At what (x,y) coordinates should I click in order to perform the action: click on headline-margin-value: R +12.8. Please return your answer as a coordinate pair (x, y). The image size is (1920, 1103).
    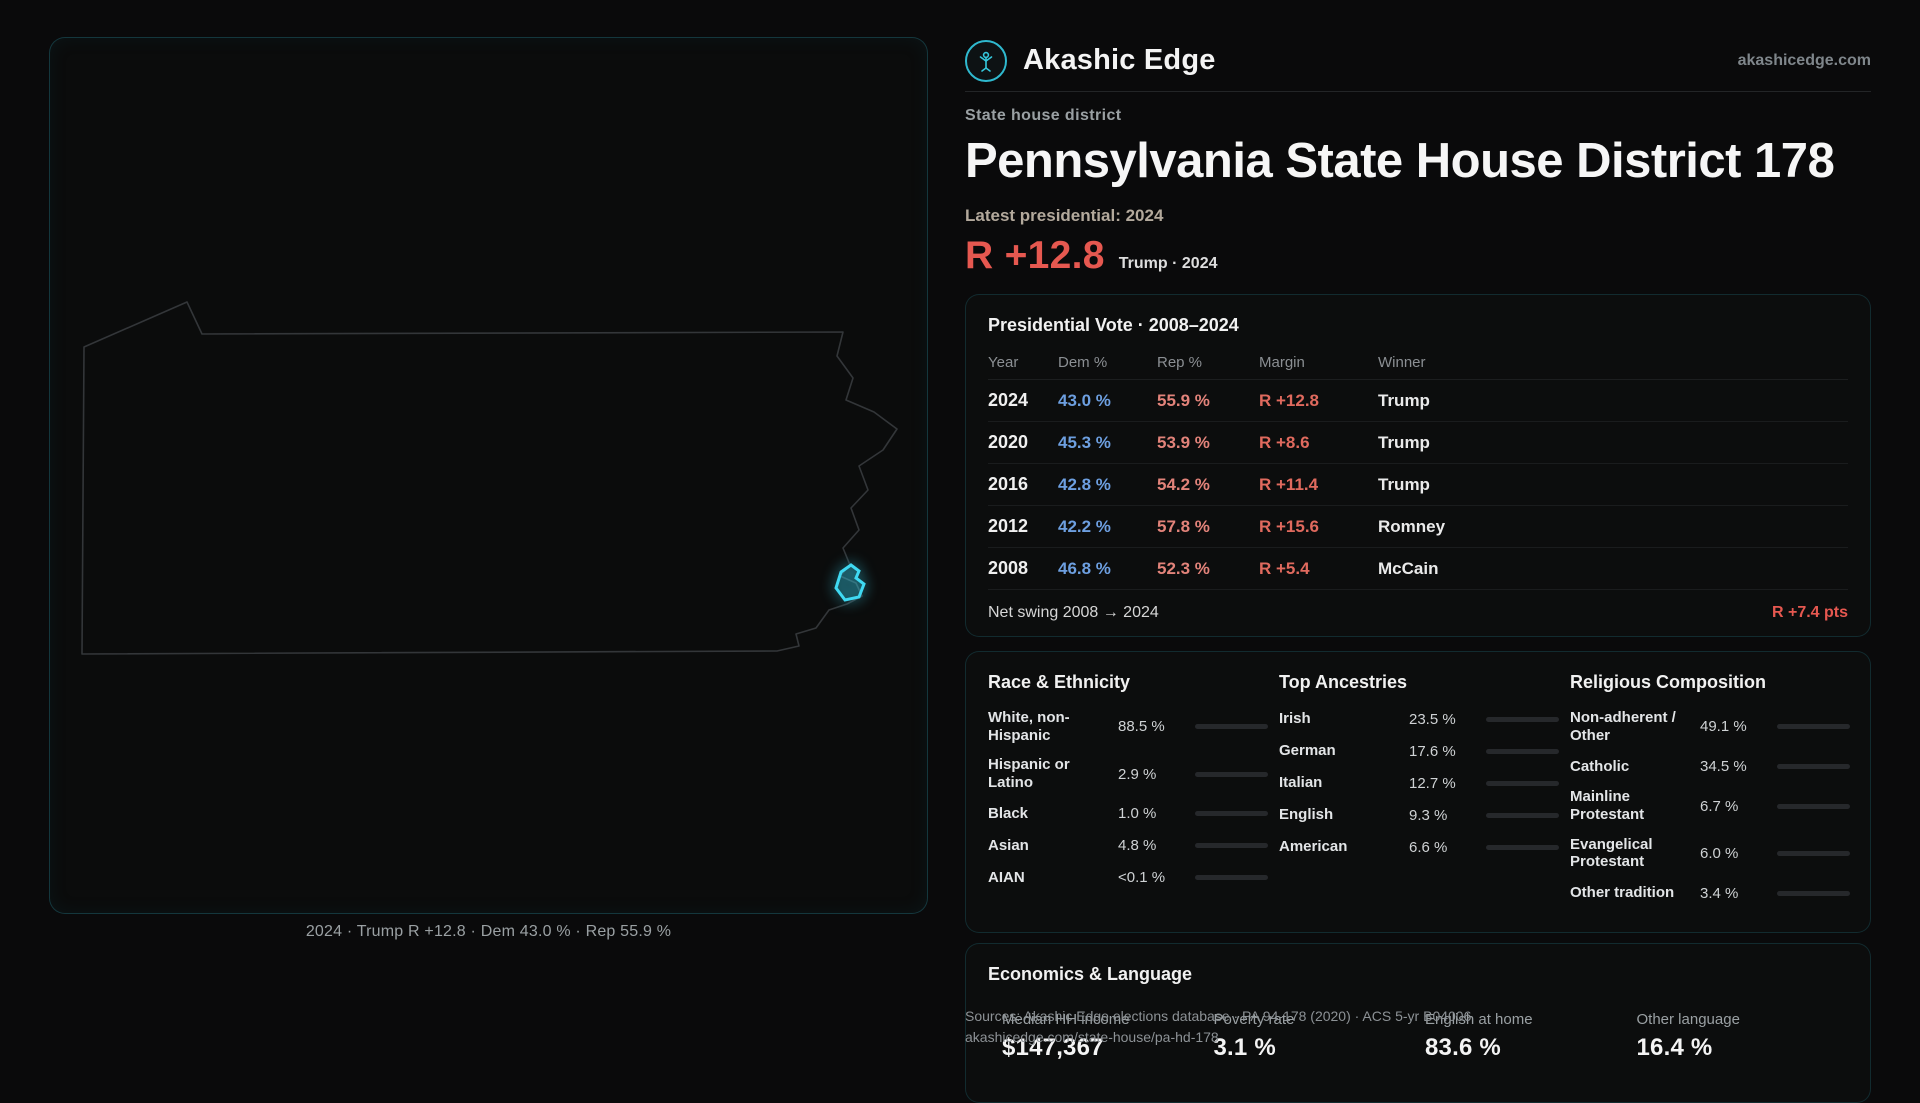
    Looking at the image, I should click on (1035, 255).